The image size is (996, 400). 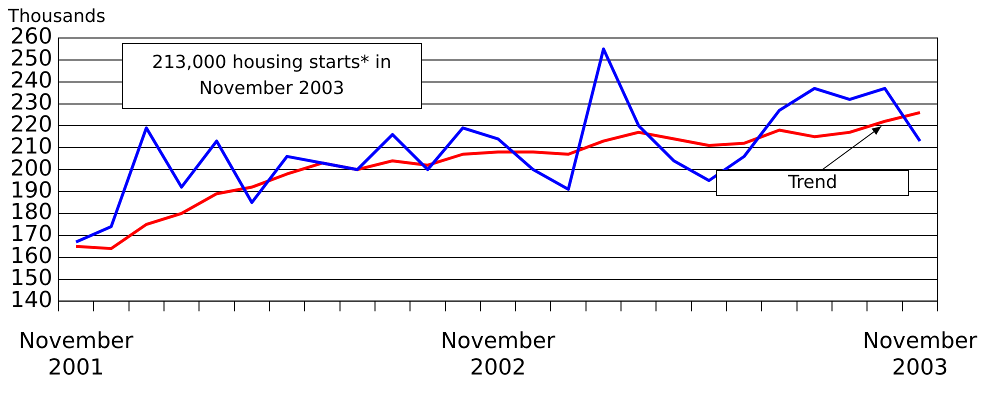 I want to click on x-tick-label: November 2002, so click(x=498, y=355).